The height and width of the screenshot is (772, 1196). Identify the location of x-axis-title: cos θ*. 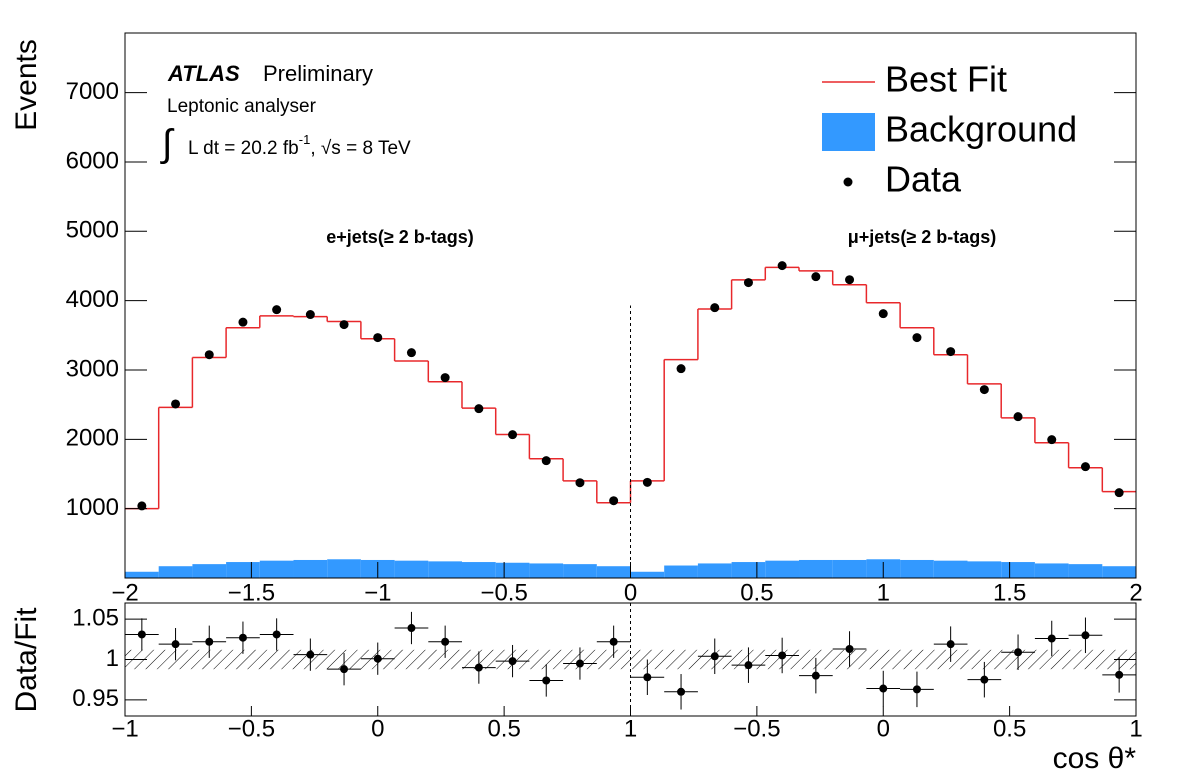
(1095, 757).